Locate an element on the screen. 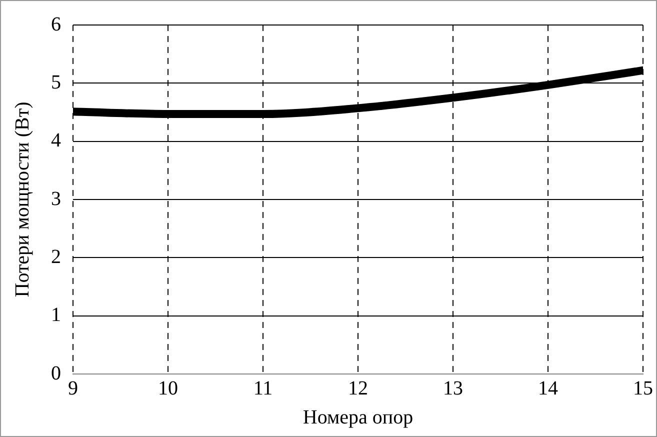 Image resolution: width=657 pixels, height=437 pixels. y-tick-label: 3 is located at coordinates (56, 199).